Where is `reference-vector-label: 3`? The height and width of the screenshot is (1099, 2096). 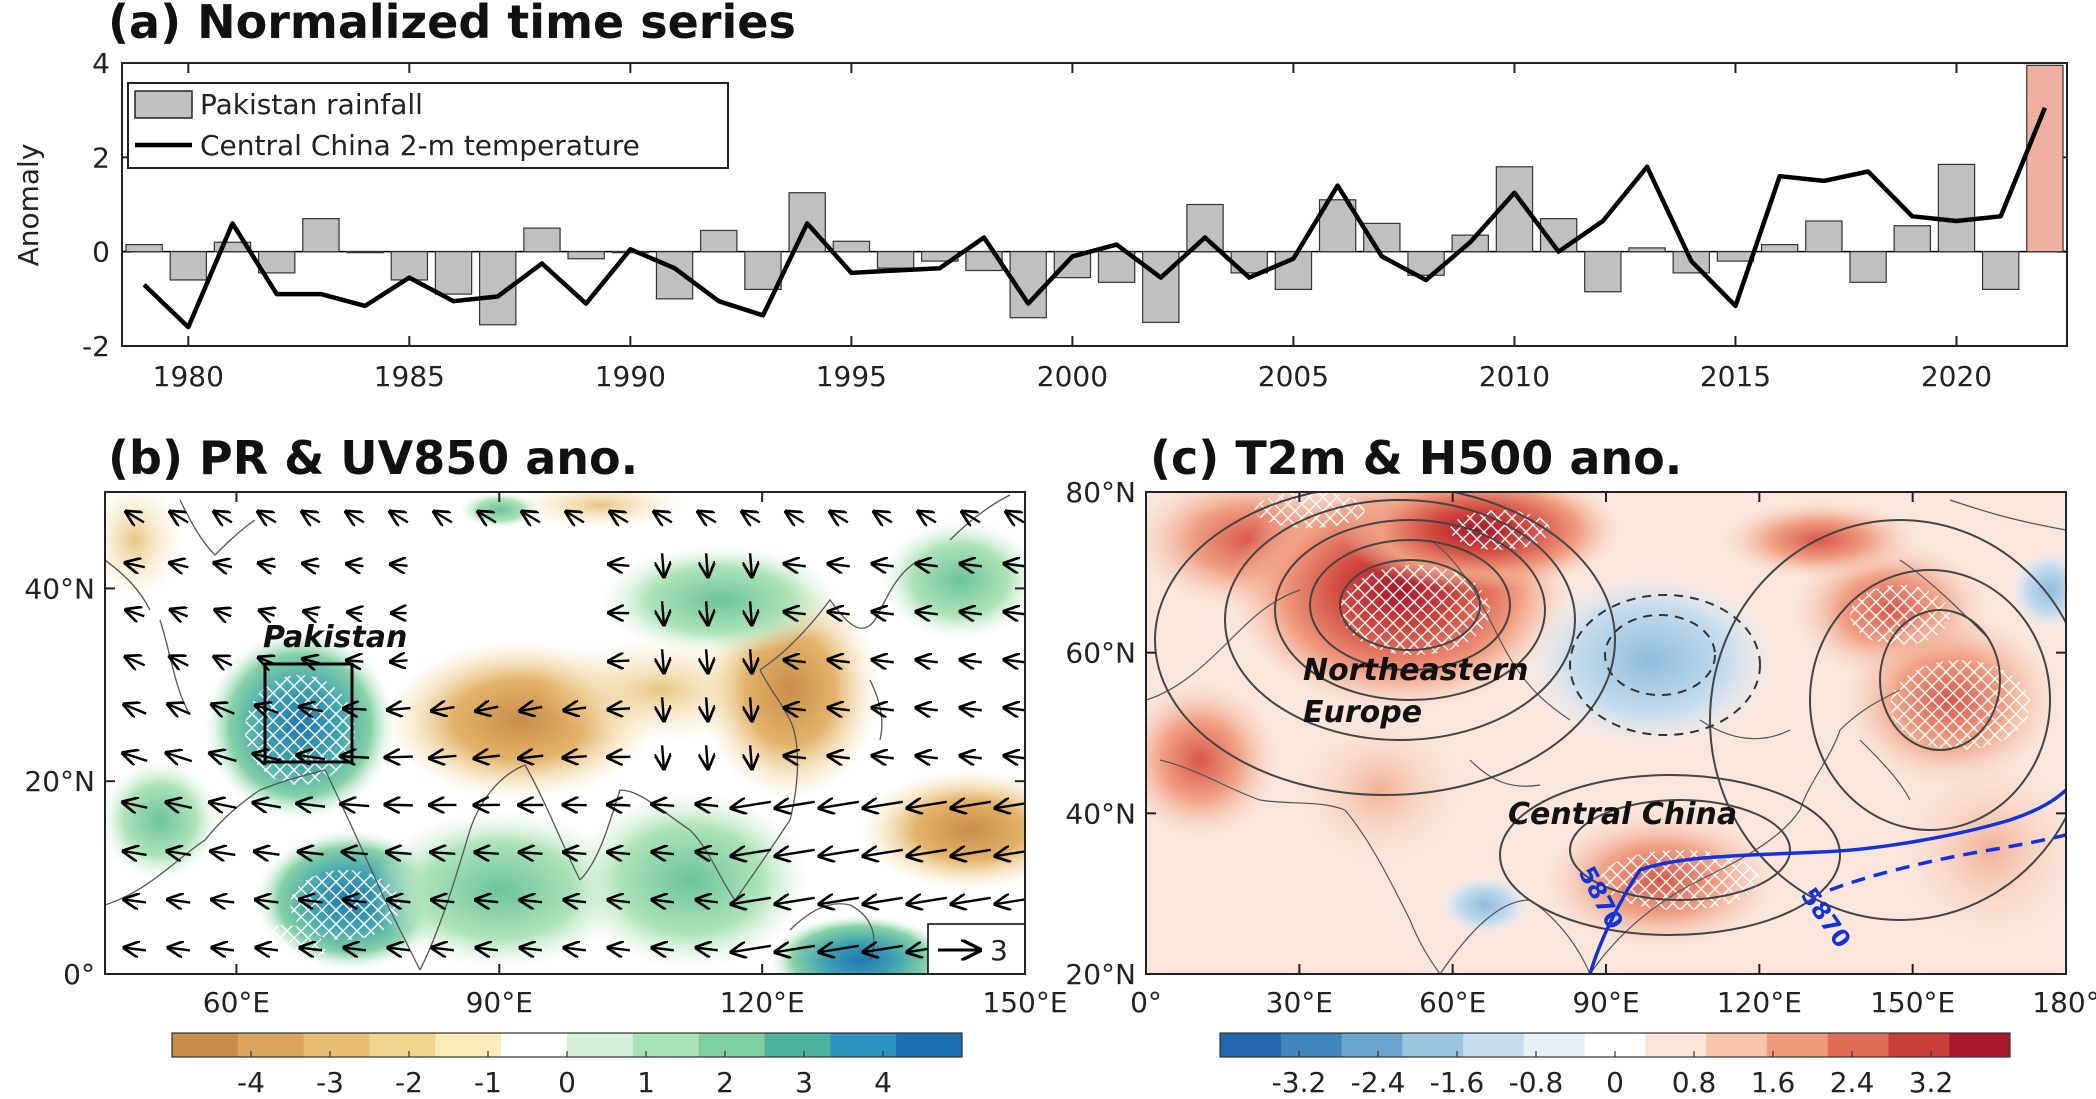 reference-vector-label: 3 is located at coordinates (999, 950).